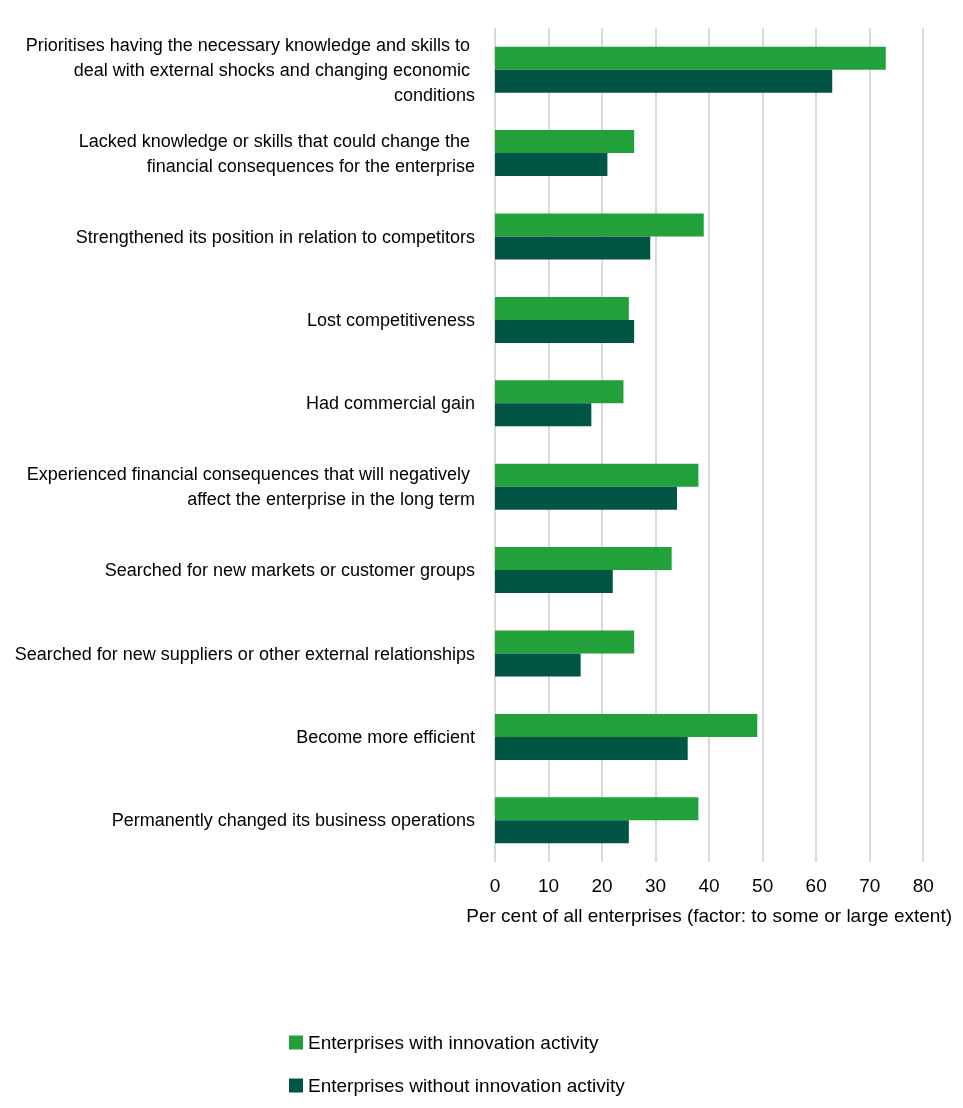 This screenshot has height=1108, width=963. I want to click on x-tick-label: 80, so click(923, 885).